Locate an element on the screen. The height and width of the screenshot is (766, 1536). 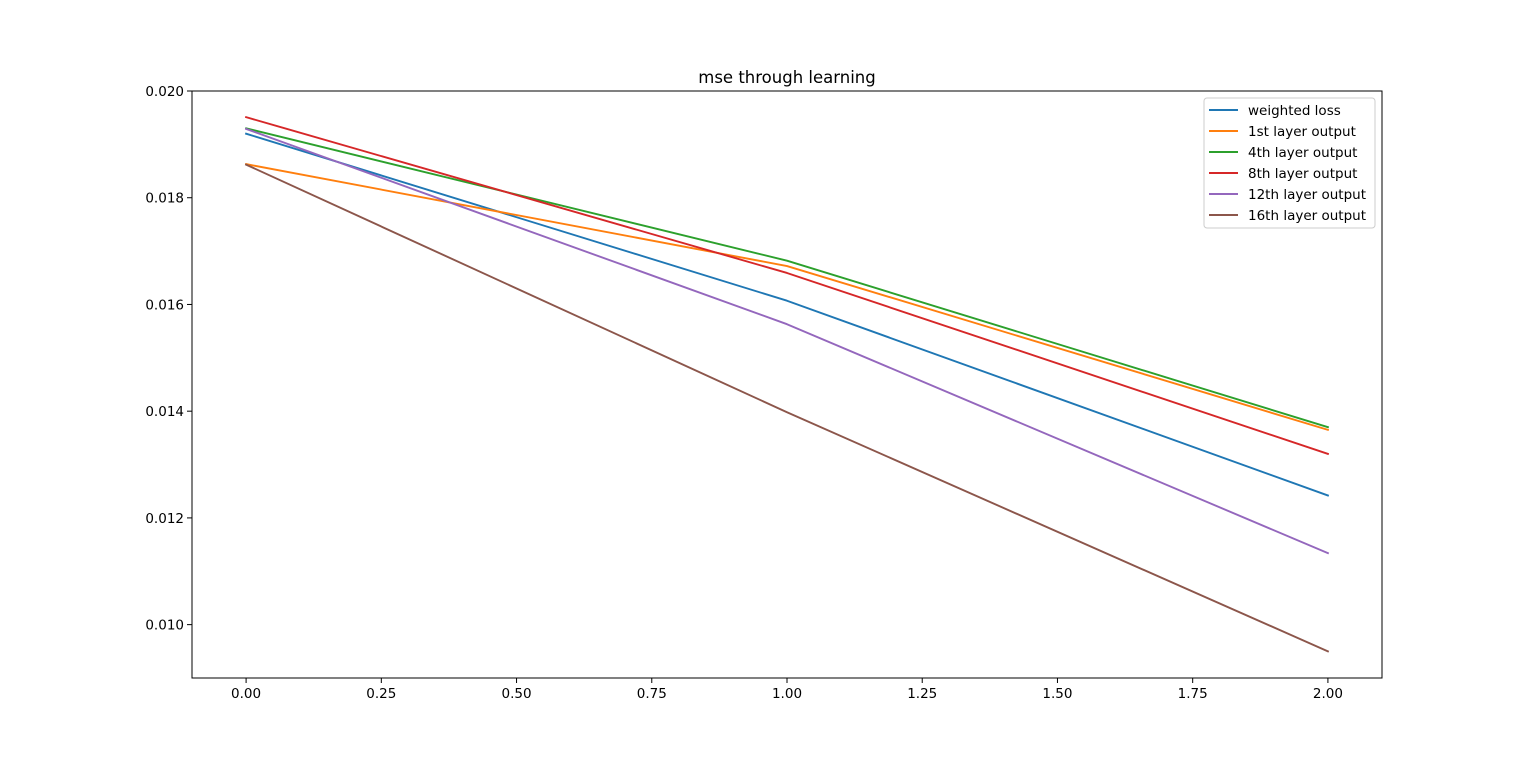
legend-box is located at coordinates (1289, 163).